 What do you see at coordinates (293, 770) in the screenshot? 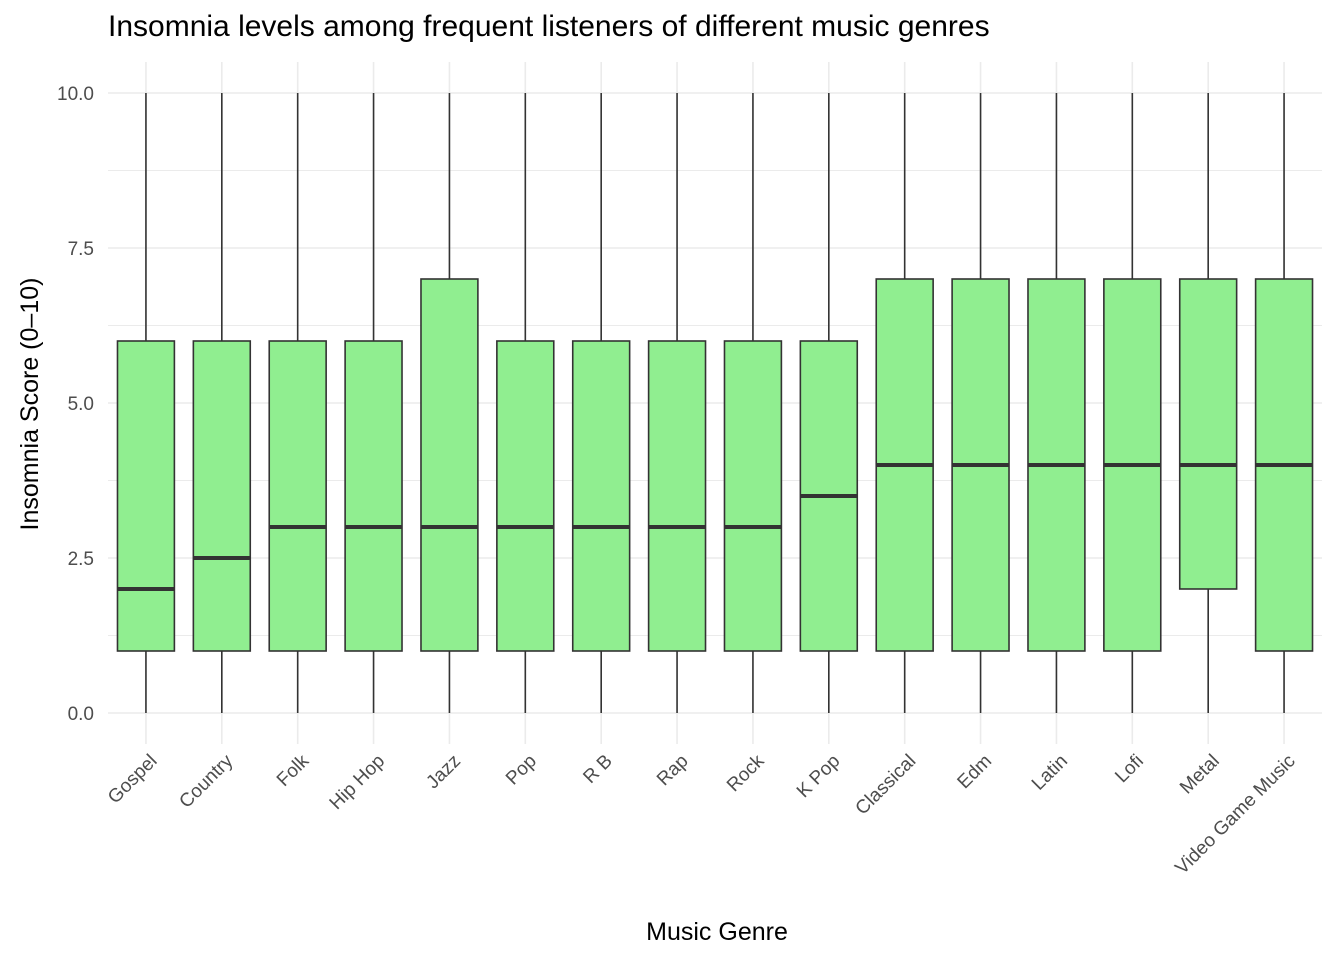
I see `x-tick-label: Folk` at bounding box center [293, 770].